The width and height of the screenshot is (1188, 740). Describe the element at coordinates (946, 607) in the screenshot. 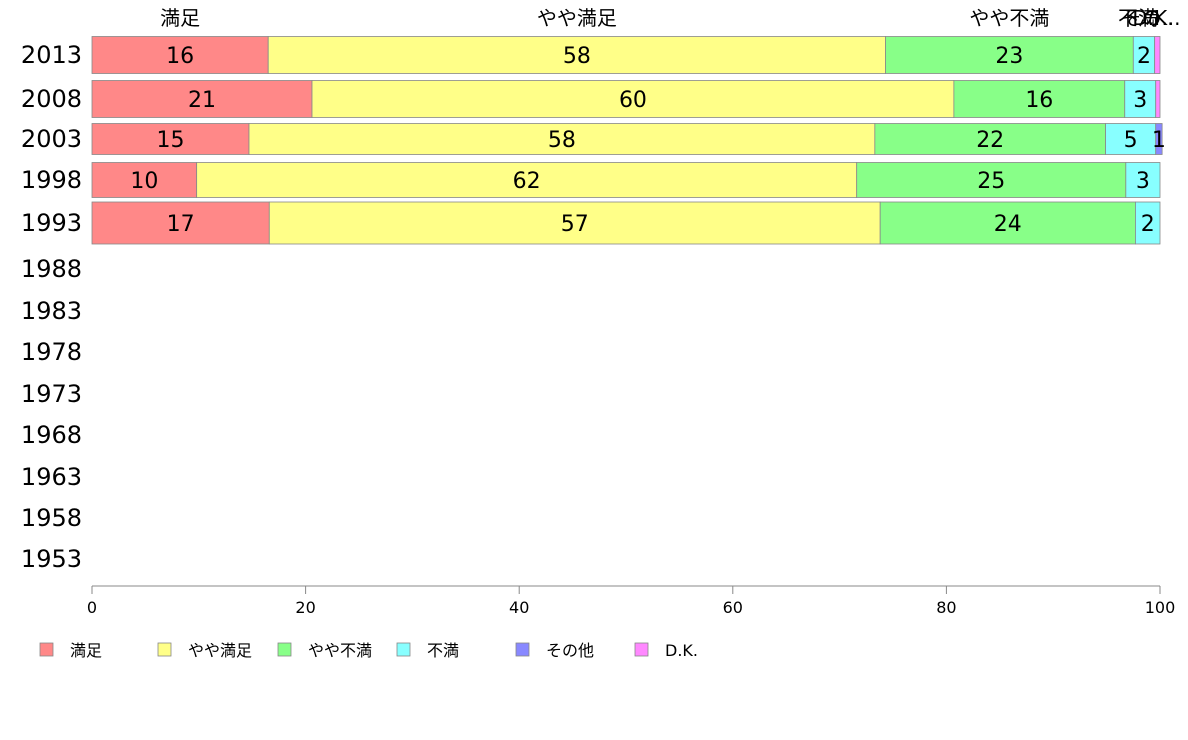

I see `x-tick-label: 80` at that location.